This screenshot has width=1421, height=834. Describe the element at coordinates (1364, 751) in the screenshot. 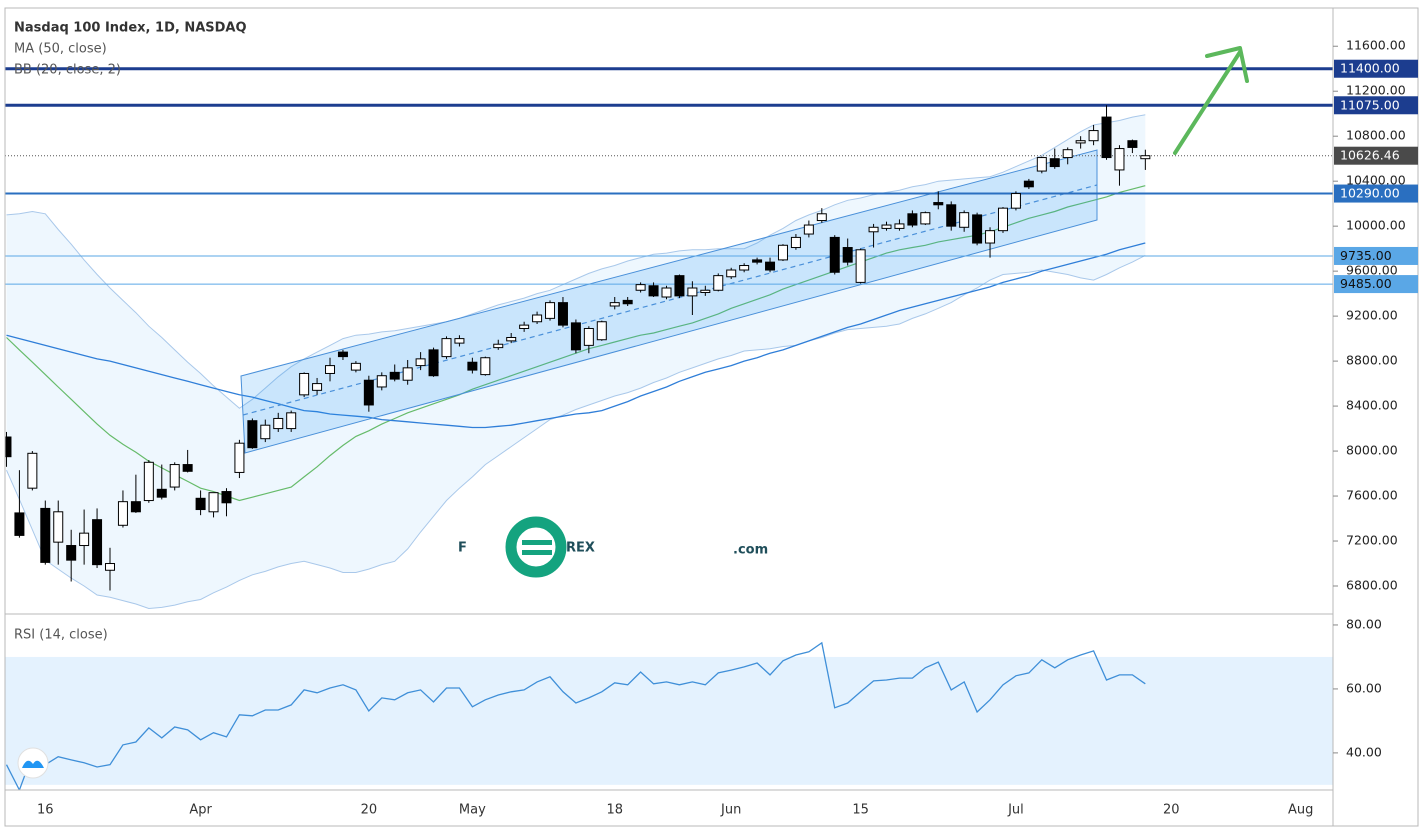

I see `y-tick-label: 40.00` at that location.